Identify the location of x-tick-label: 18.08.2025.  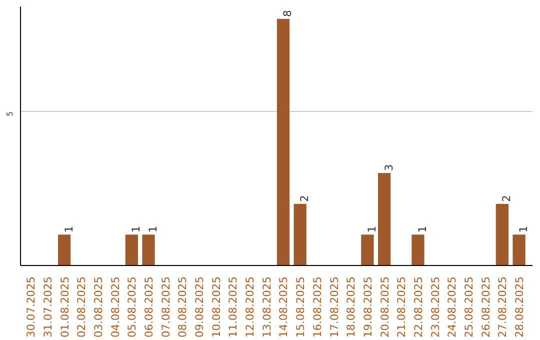
(351, 307).